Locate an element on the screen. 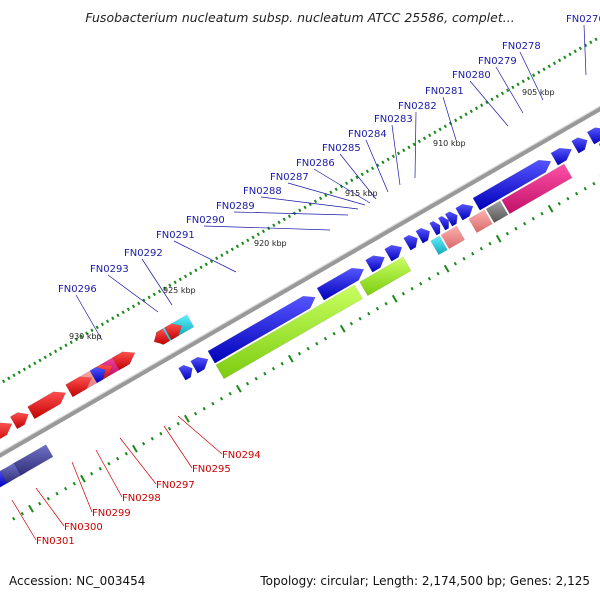 This screenshot has height=600, width=600. gene-label: FN0280 is located at coordinates (471, 75).